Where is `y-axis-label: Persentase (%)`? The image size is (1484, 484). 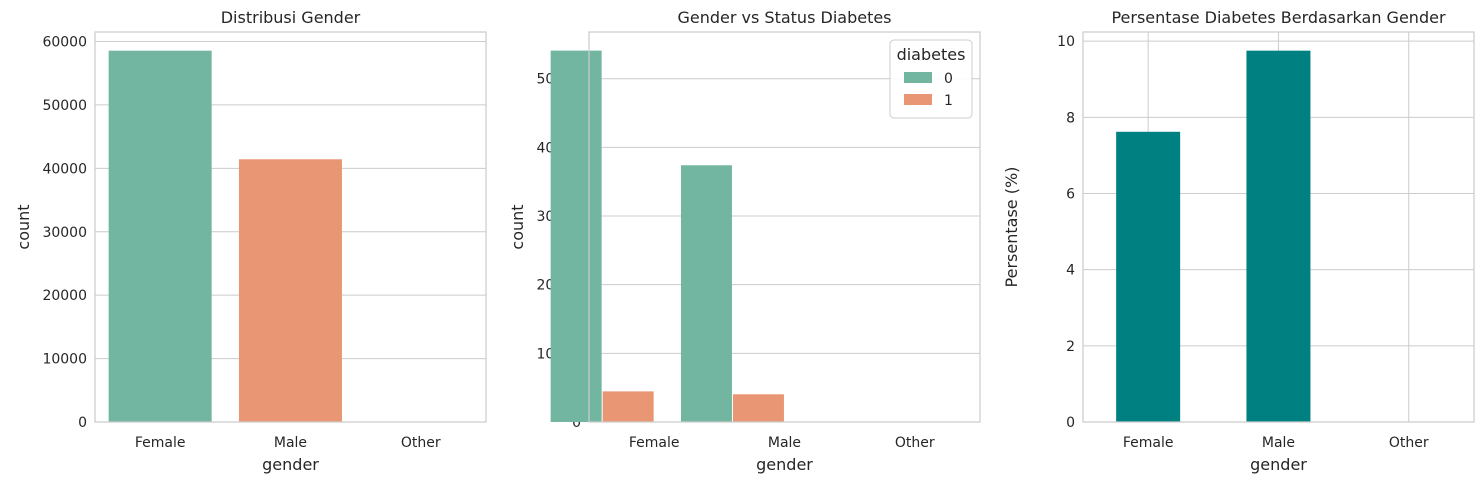
y-axis-label: Persentase (%) is located at coordinates (1011, 227).